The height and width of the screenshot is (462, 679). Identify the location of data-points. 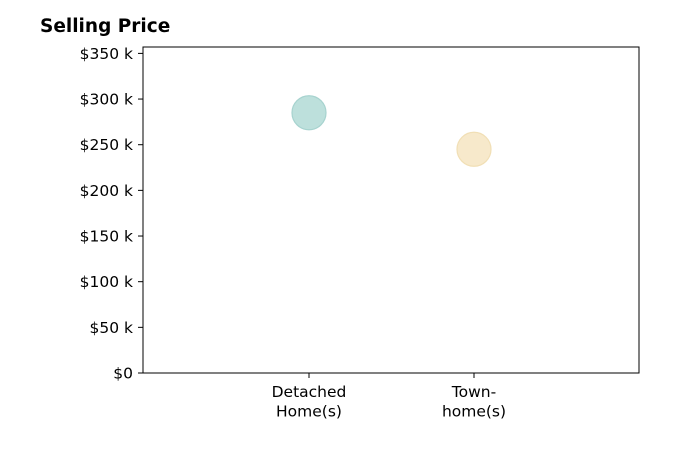
(391, 131).